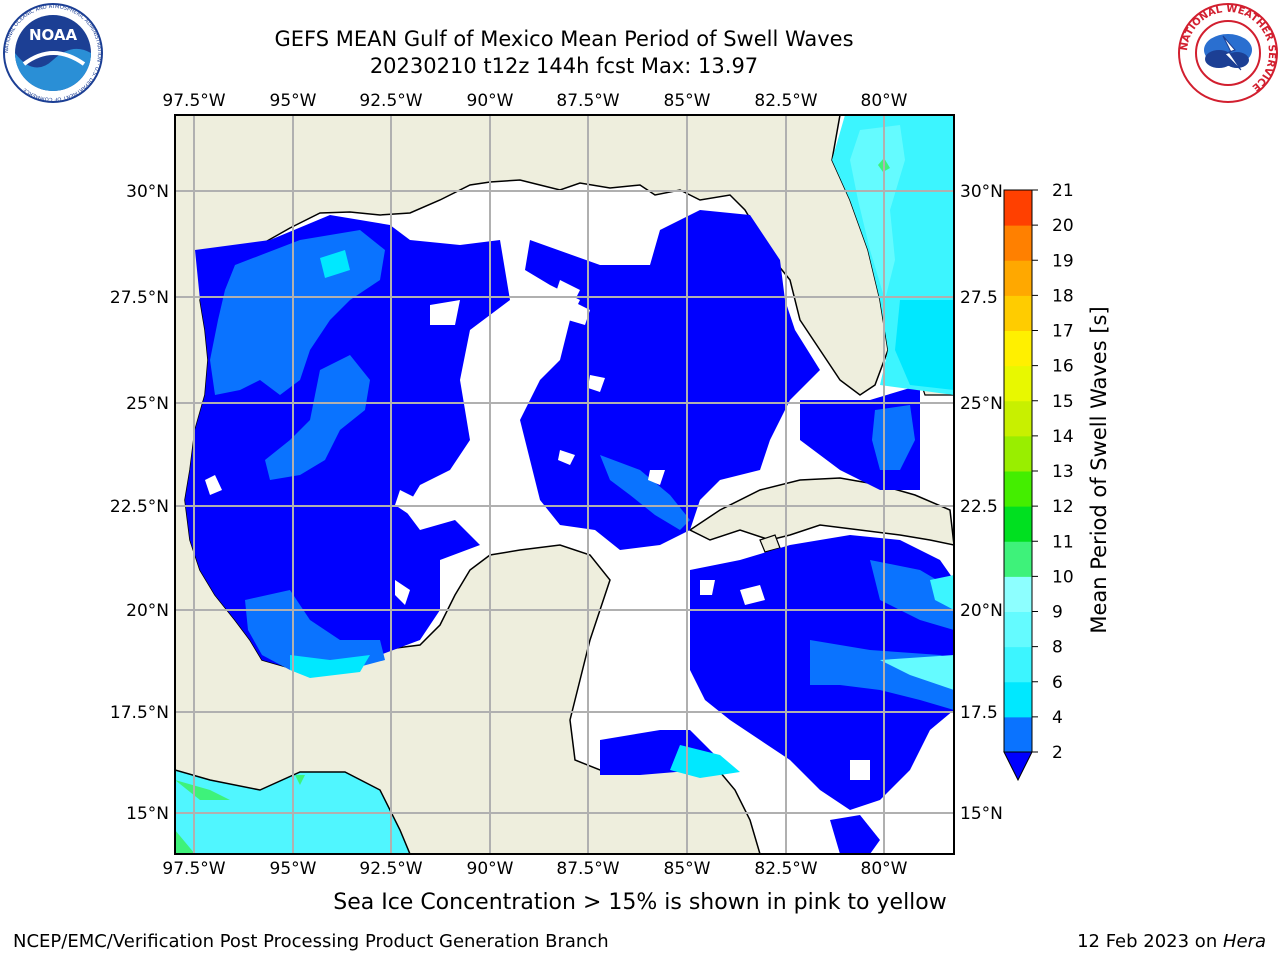 This screenshot has width=1280, height=960. What do you see at coordinates (587, 101) in the screenshot?
I see `lon-top-tick: 87.5°W` at bounding box center [587, 101].